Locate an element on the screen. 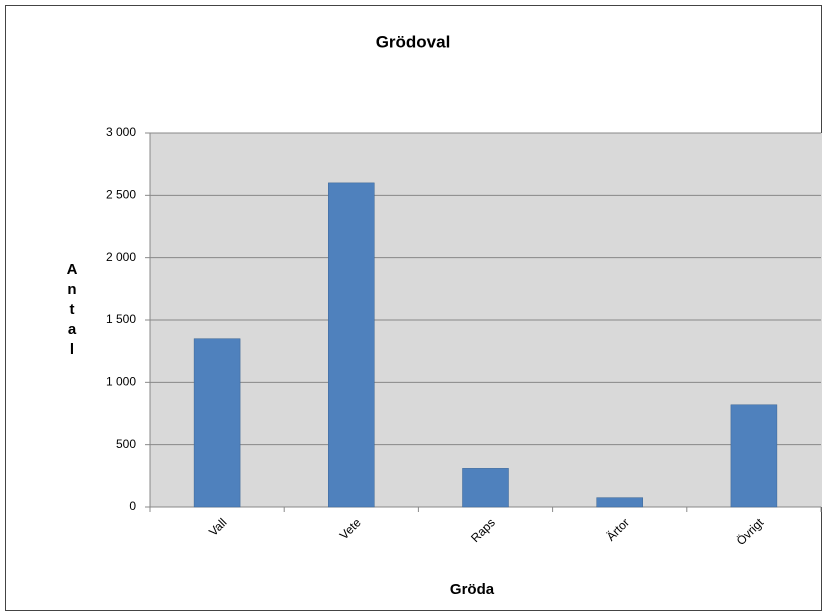  y-tick-label: 1 000 is located at coordinates (121, 382).